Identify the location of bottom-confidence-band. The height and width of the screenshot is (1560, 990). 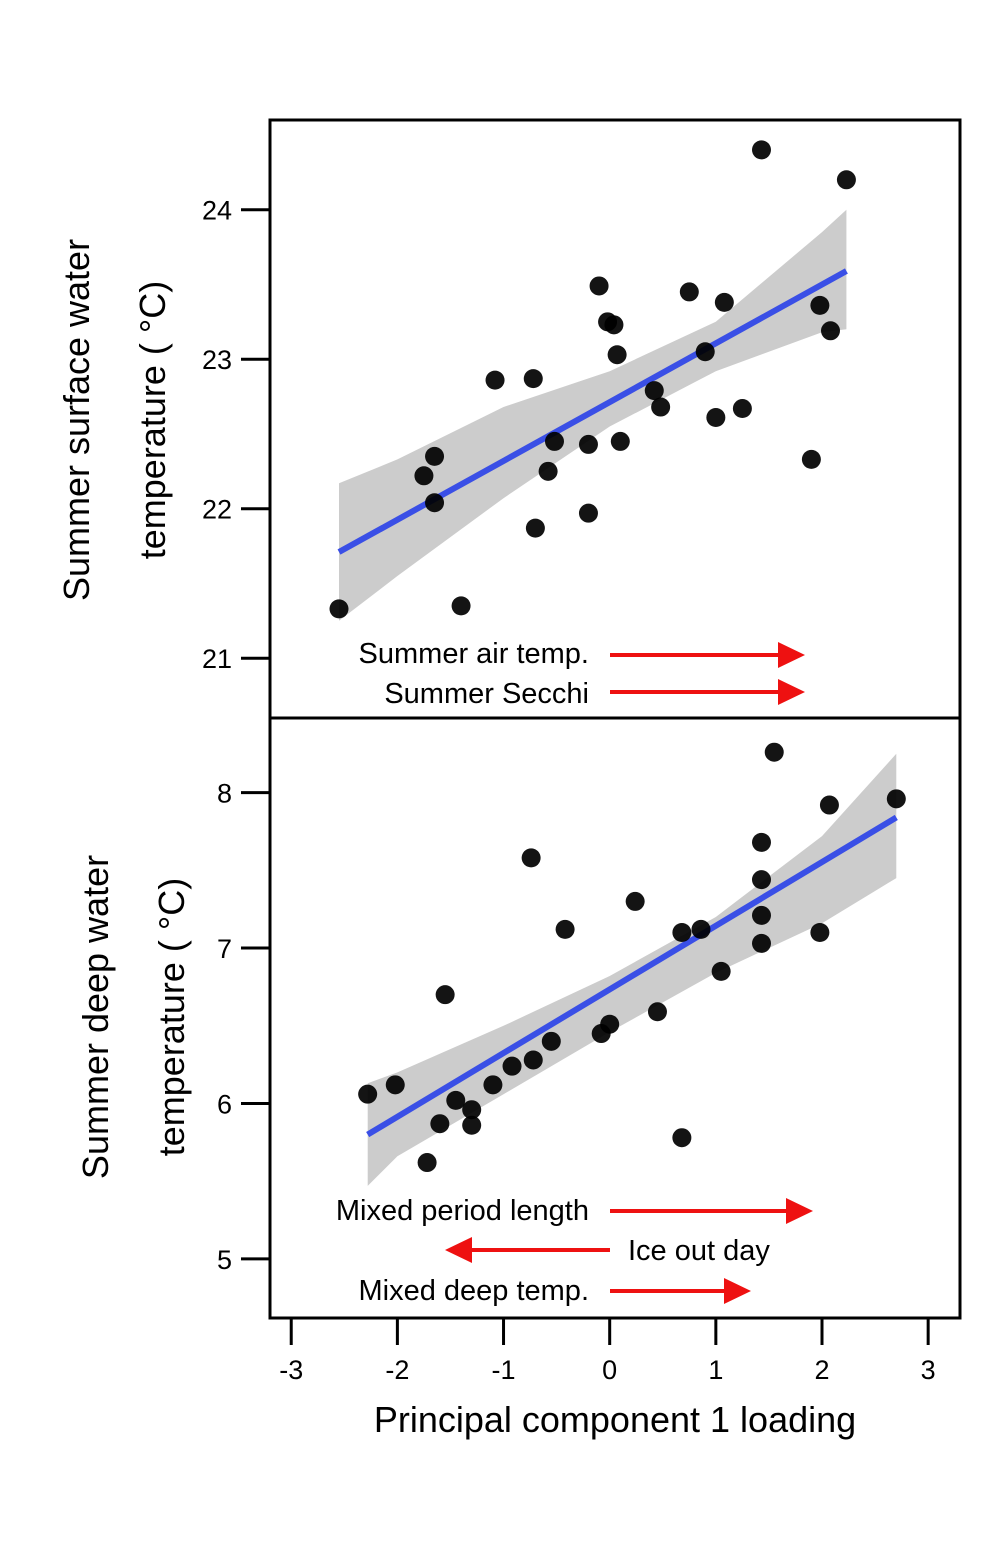
(632, 969).